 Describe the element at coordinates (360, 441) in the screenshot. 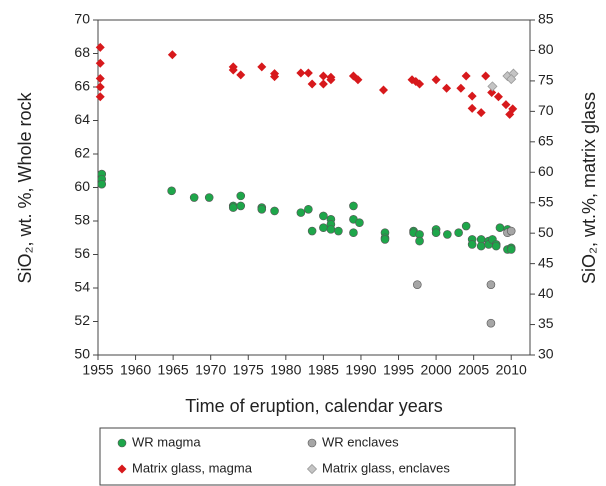

I see `legend-label: WR enclaves` at that location.